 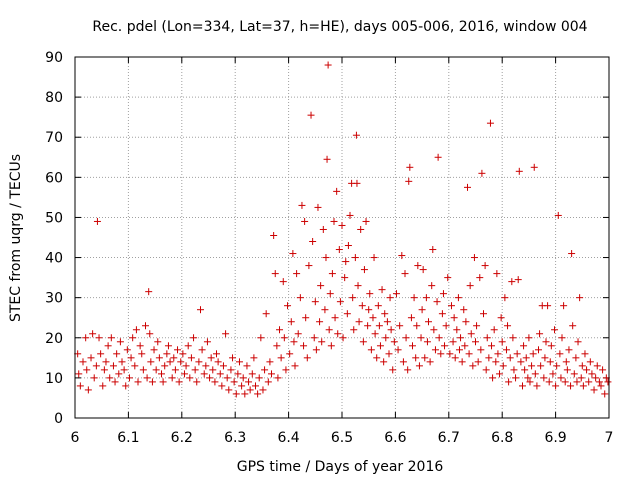 What do you see at coordinates (54, 259) in the screenshot?
I see `y-tick-label: 40` at bounding box center [54, 259].